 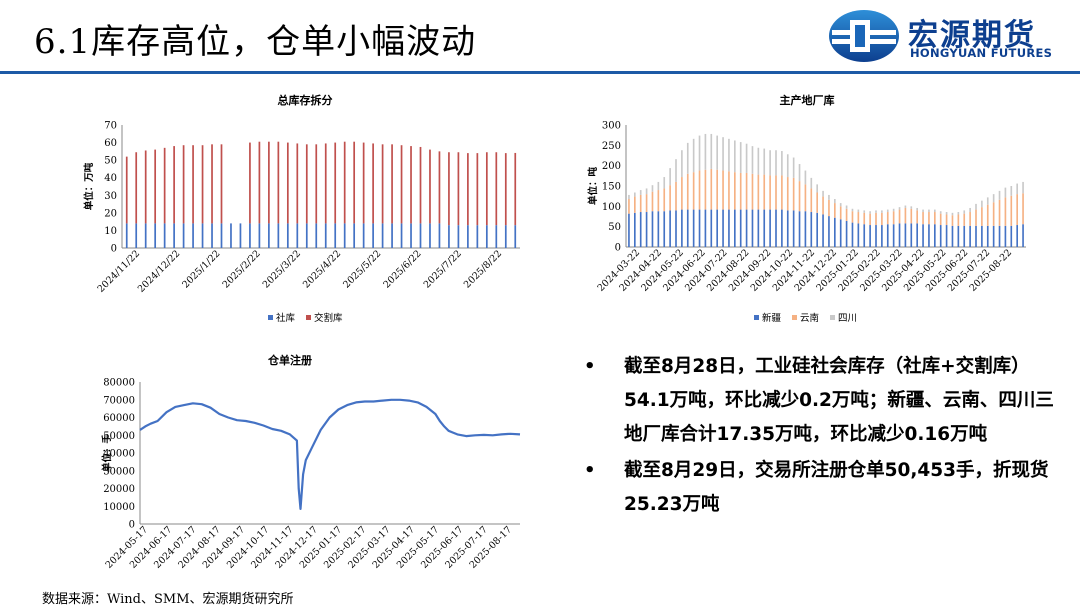 What do you see at coordinates (119, 454) in the screenshot?
I see `y-tick-label: 40000` at bounding box center [119, 454].